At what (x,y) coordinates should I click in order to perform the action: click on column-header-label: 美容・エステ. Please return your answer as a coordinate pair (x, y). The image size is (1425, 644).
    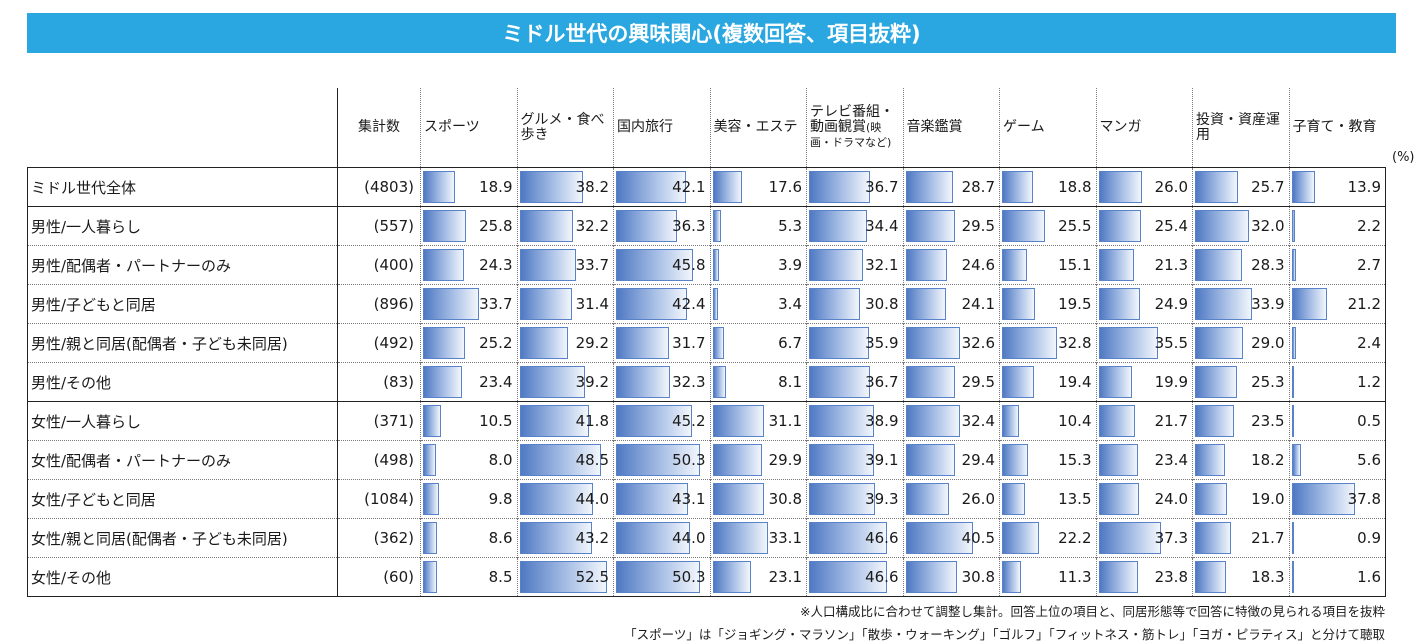
    Looking at the image, I should click on (755, 127).